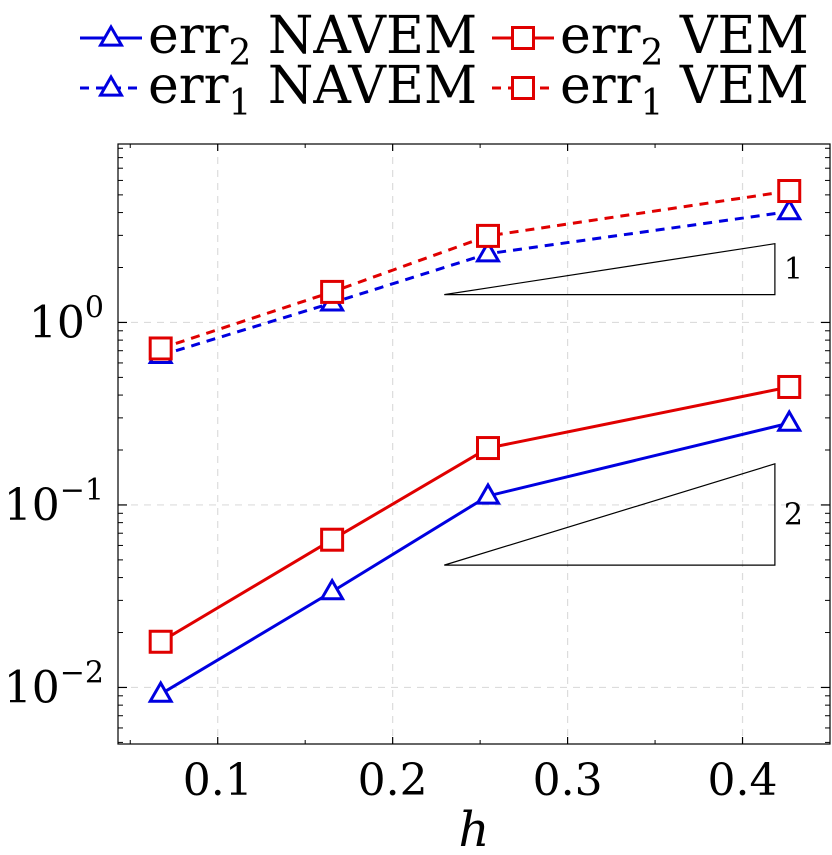 This screenshot has width=832, height=855. Describe the element at coordinates (743, 780) in the screenshot. I see `x-tick-label: 0.4` at that location.